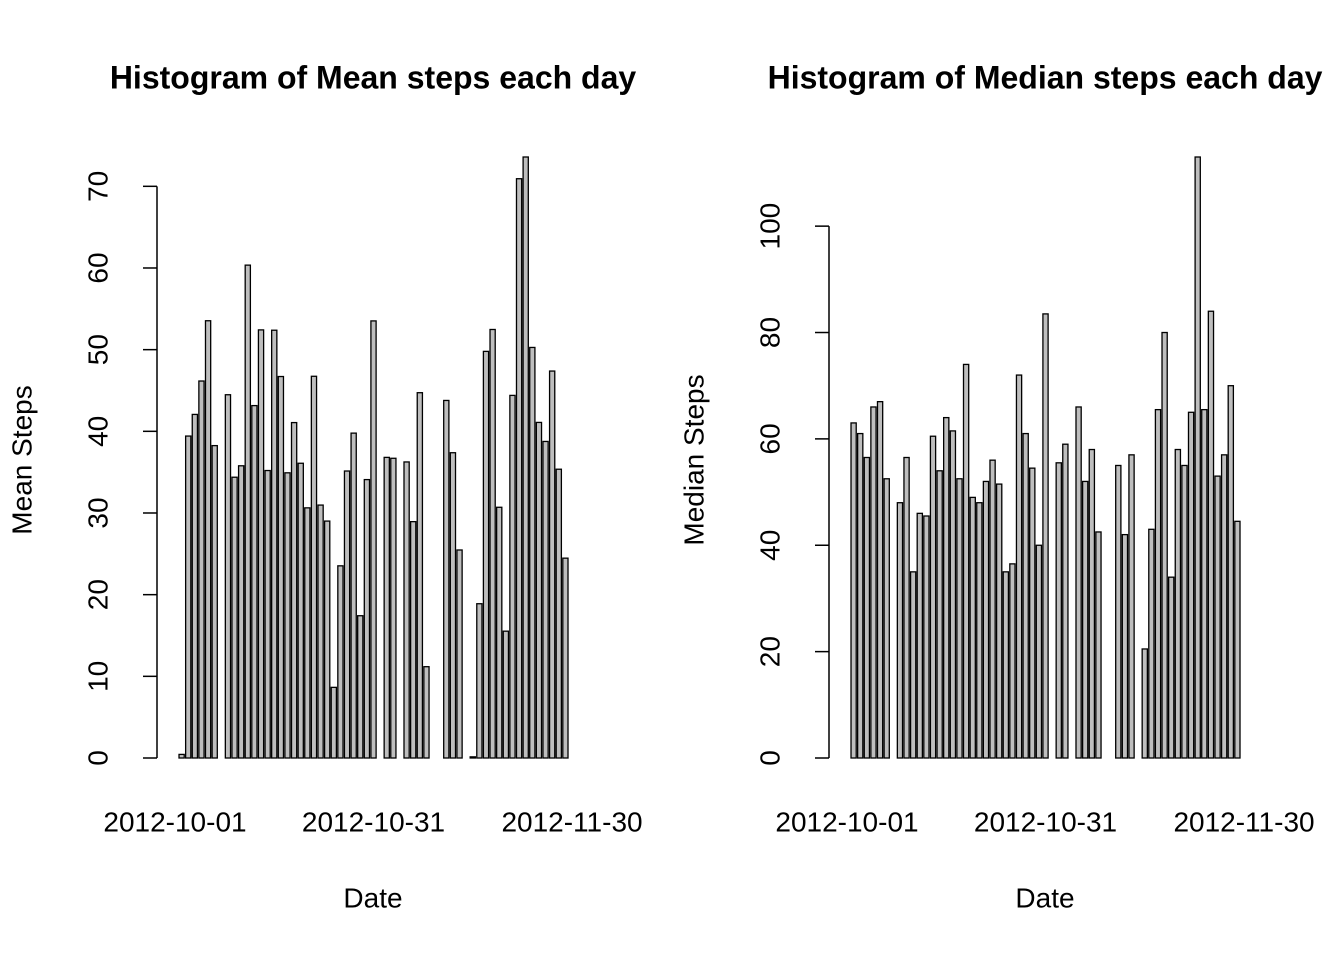  What do you see at coordinates (769, 332) in the screenshot?
I see `y-tick-label: 80` at bounding box center [769, 332].